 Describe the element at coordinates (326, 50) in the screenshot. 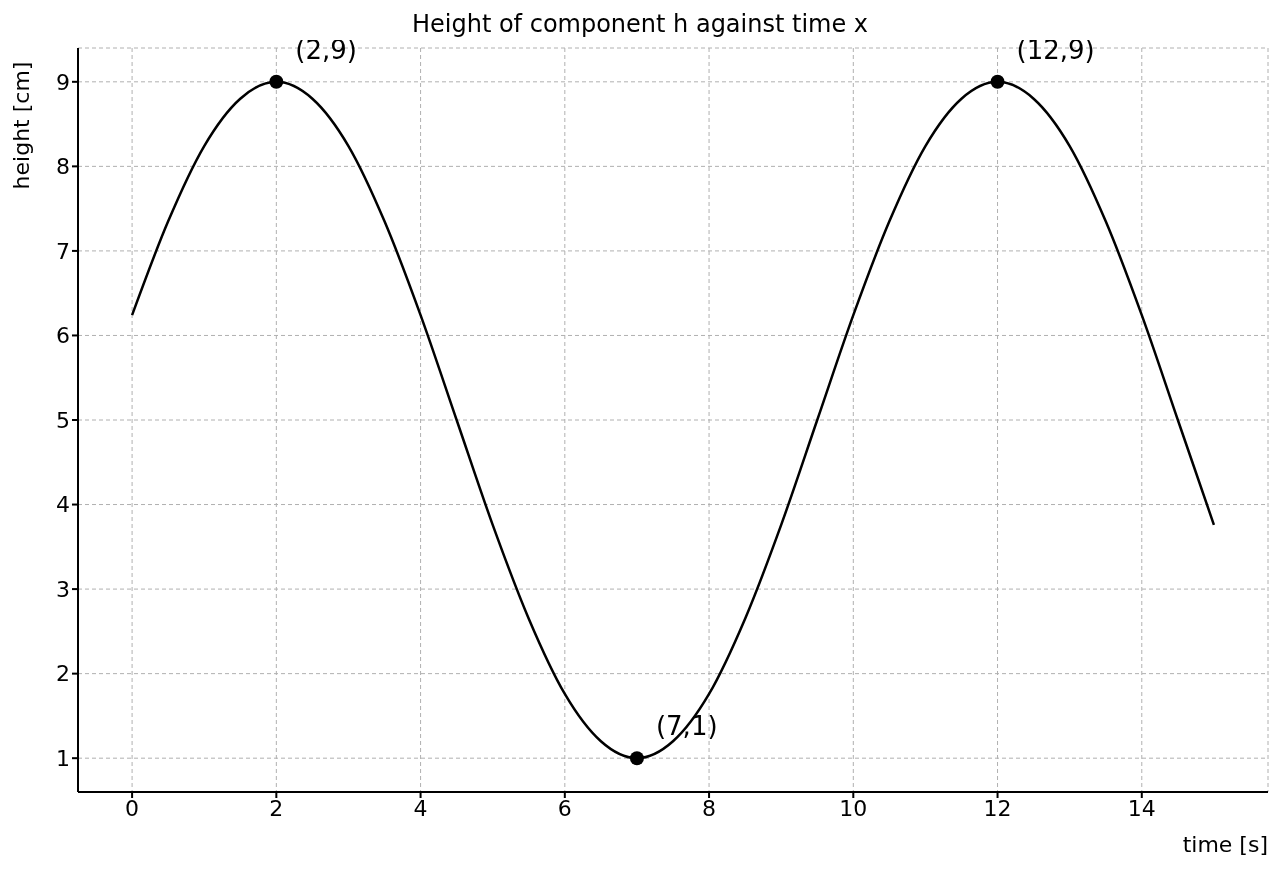

I see `annotation: (2,9)` at that location.